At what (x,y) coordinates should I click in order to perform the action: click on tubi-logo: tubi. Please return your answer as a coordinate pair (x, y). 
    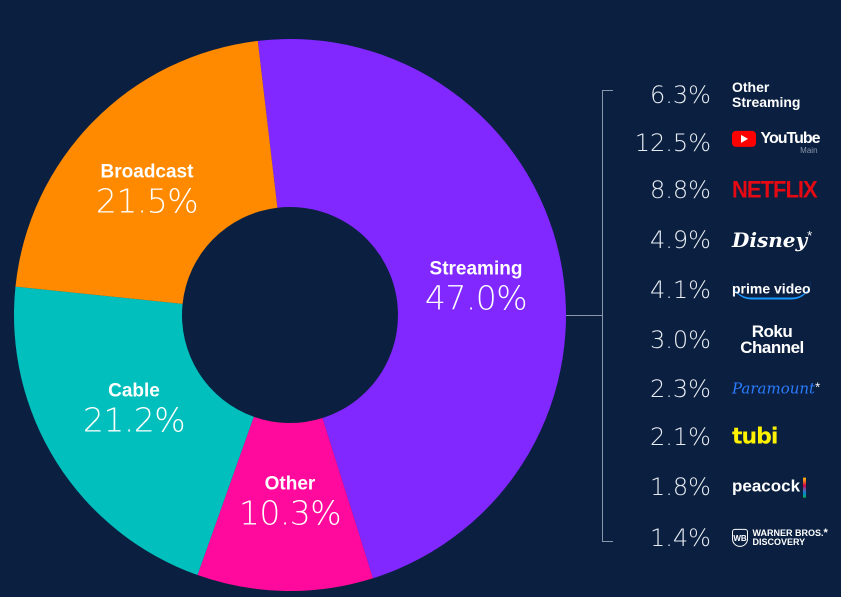
    Looking at the image, I should click on (755, 437).